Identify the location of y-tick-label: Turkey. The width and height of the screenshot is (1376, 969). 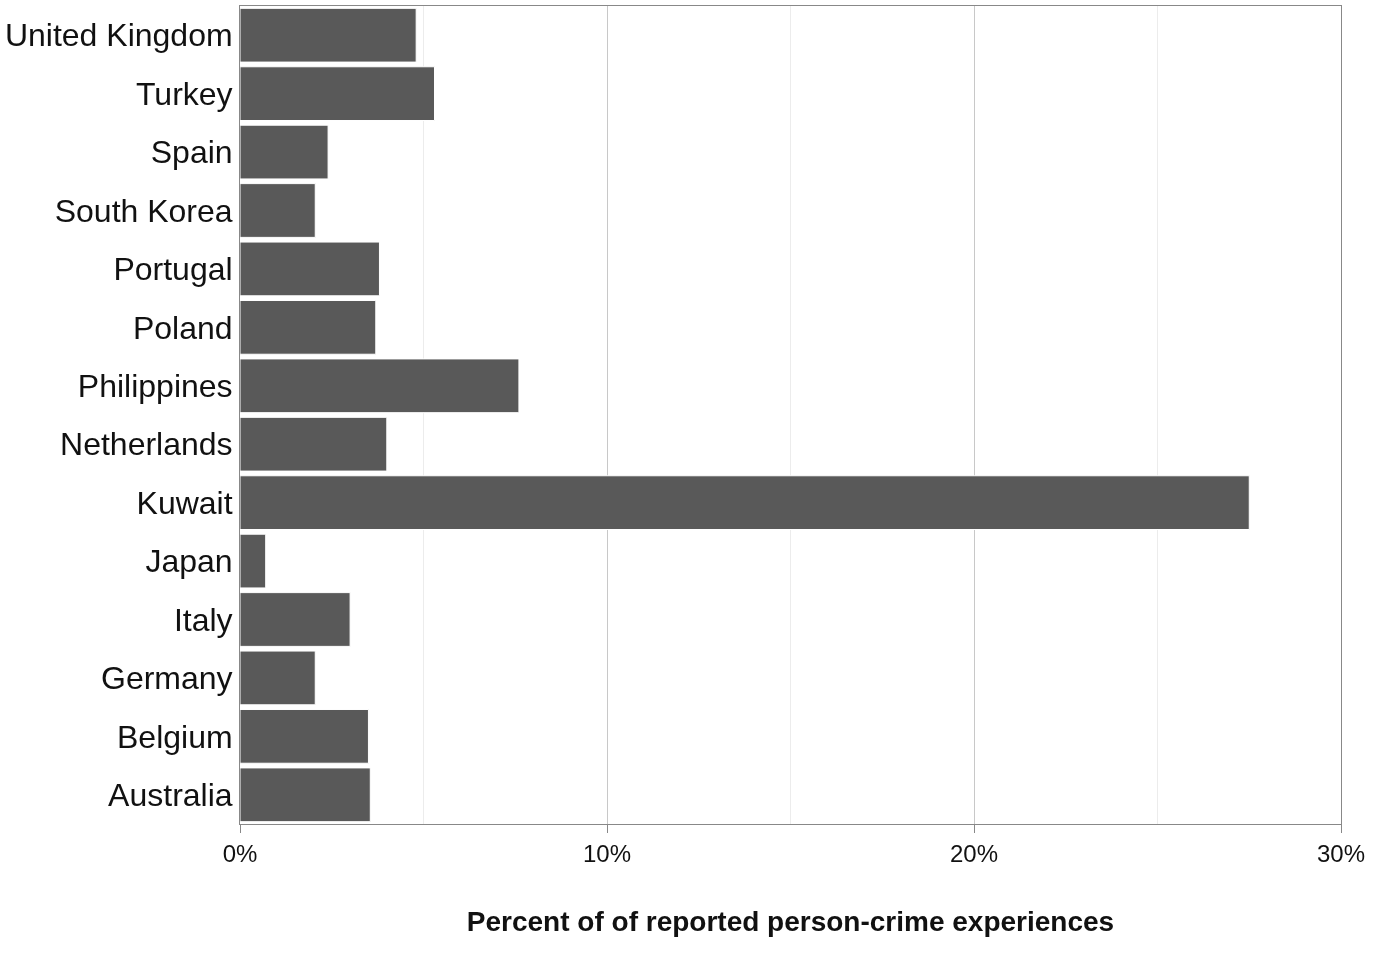
(184, 93).